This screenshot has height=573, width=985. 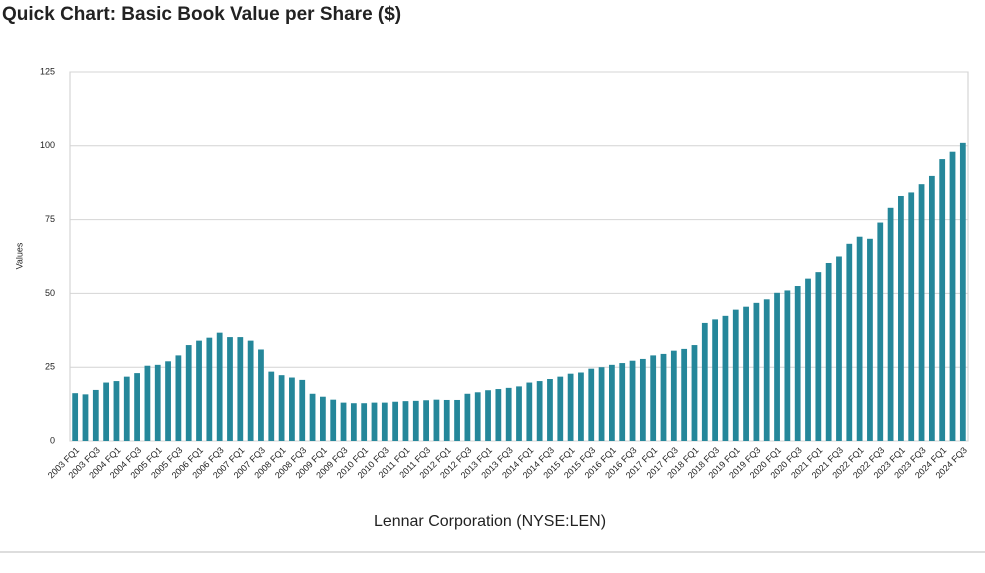 What do you see at coordinates (47, 145) in the screenshot?
I see `y-tick-label: 100` at bounding box center [47, 145].